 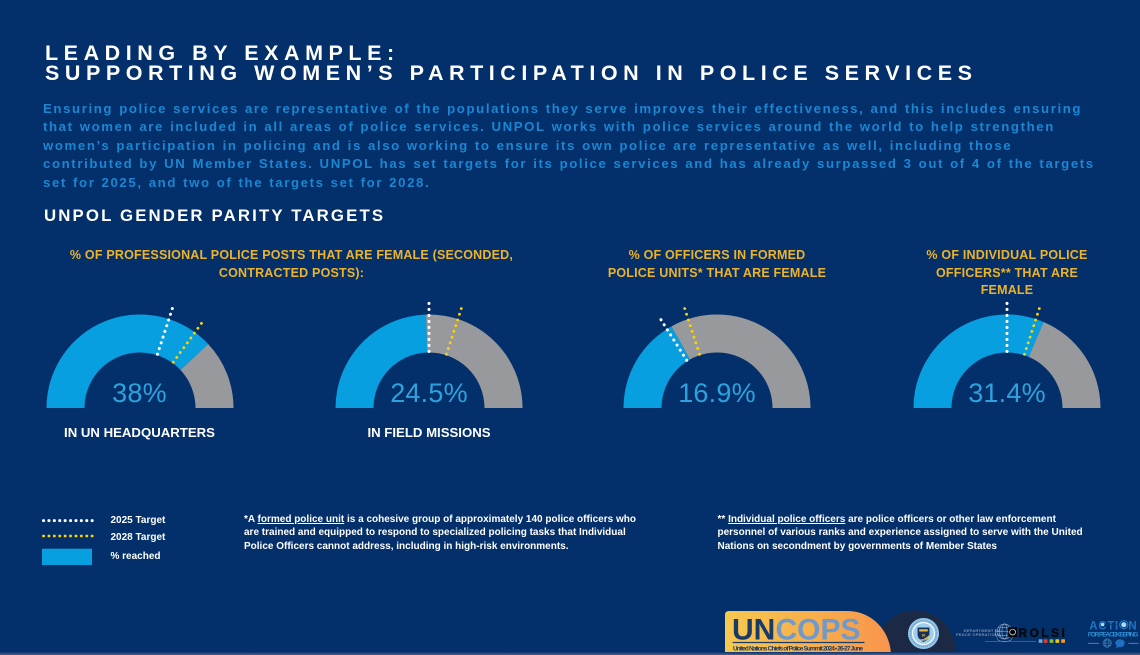 What do you see at coordinates (1043, 633) in the screenshot?
I see `svg-text: ROLSI` at bounding box center [1043, 633].